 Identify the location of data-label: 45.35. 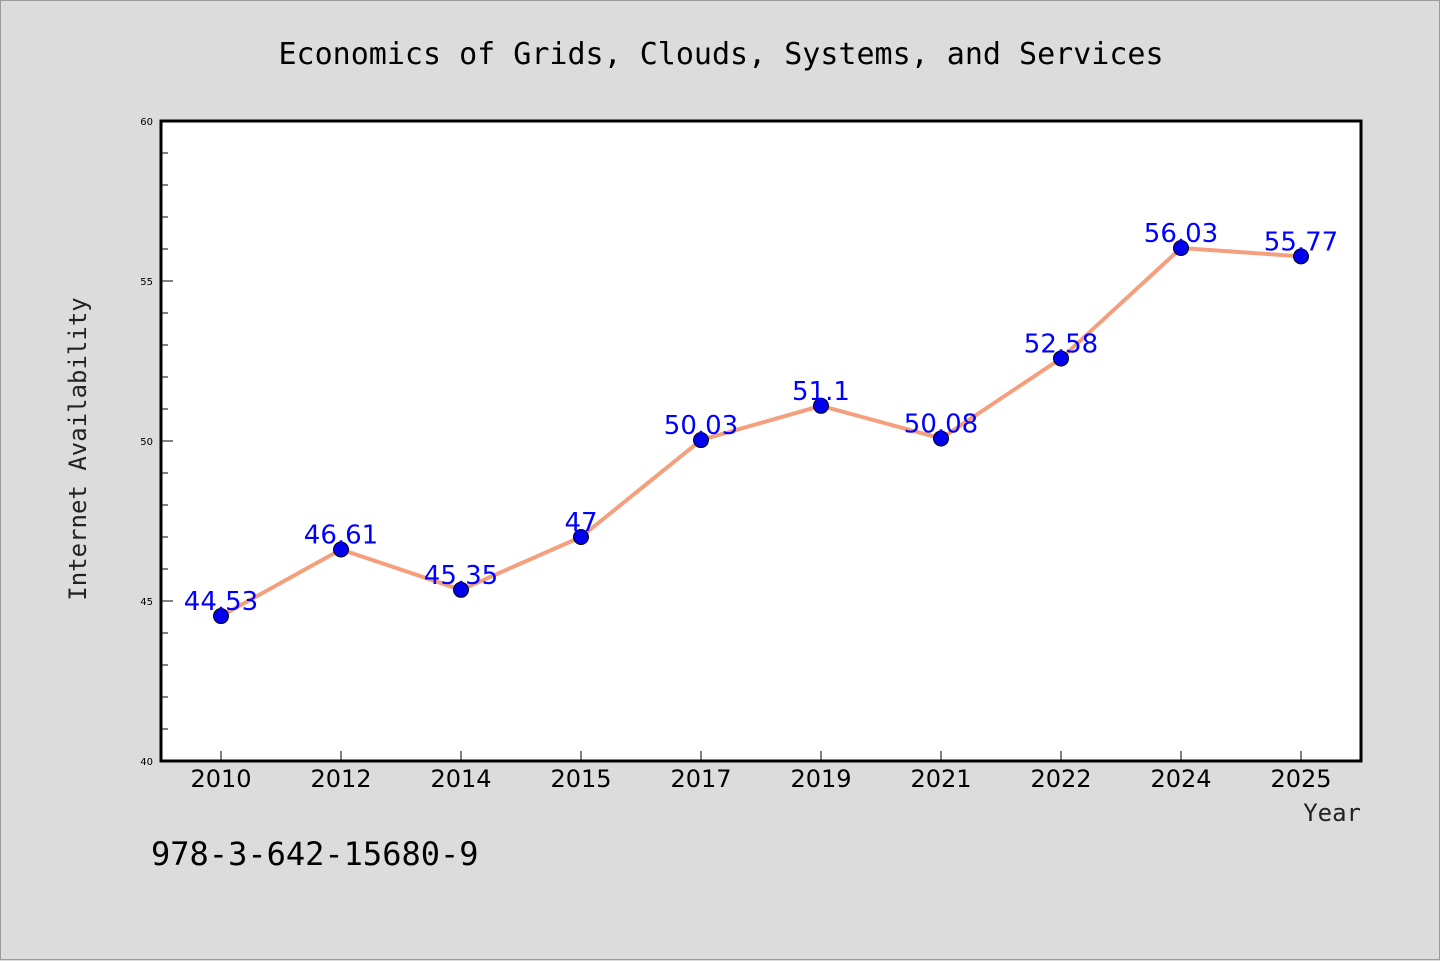
(461, 576).